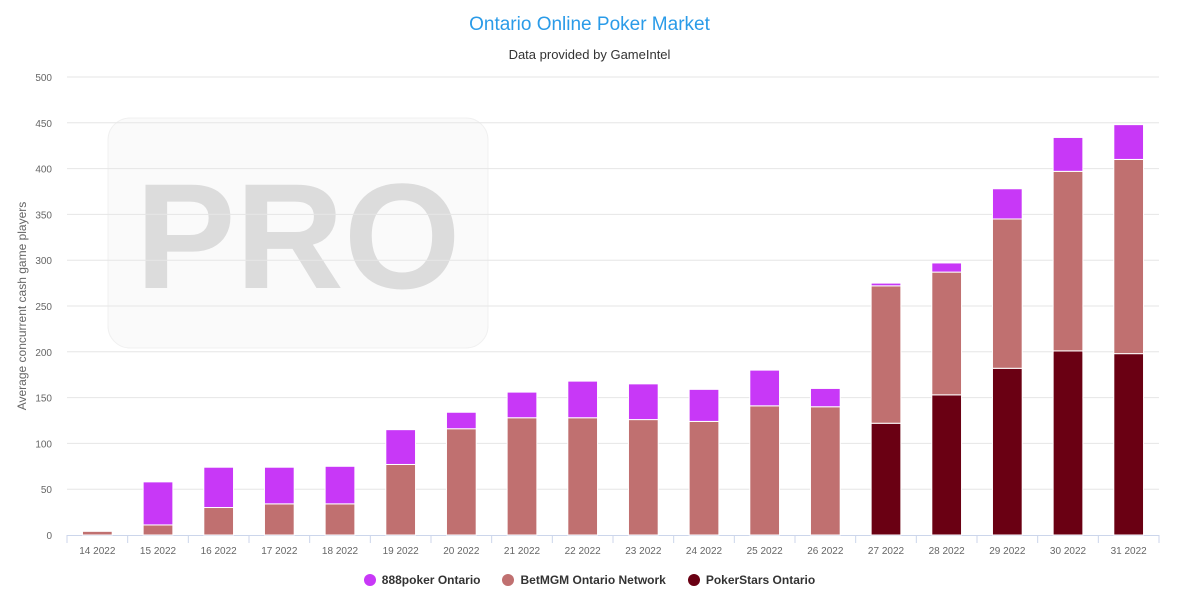  Describe the element at coordinates (1007, 551) in the screenshot. I see `x-tick-label: 29 2022` at that location.